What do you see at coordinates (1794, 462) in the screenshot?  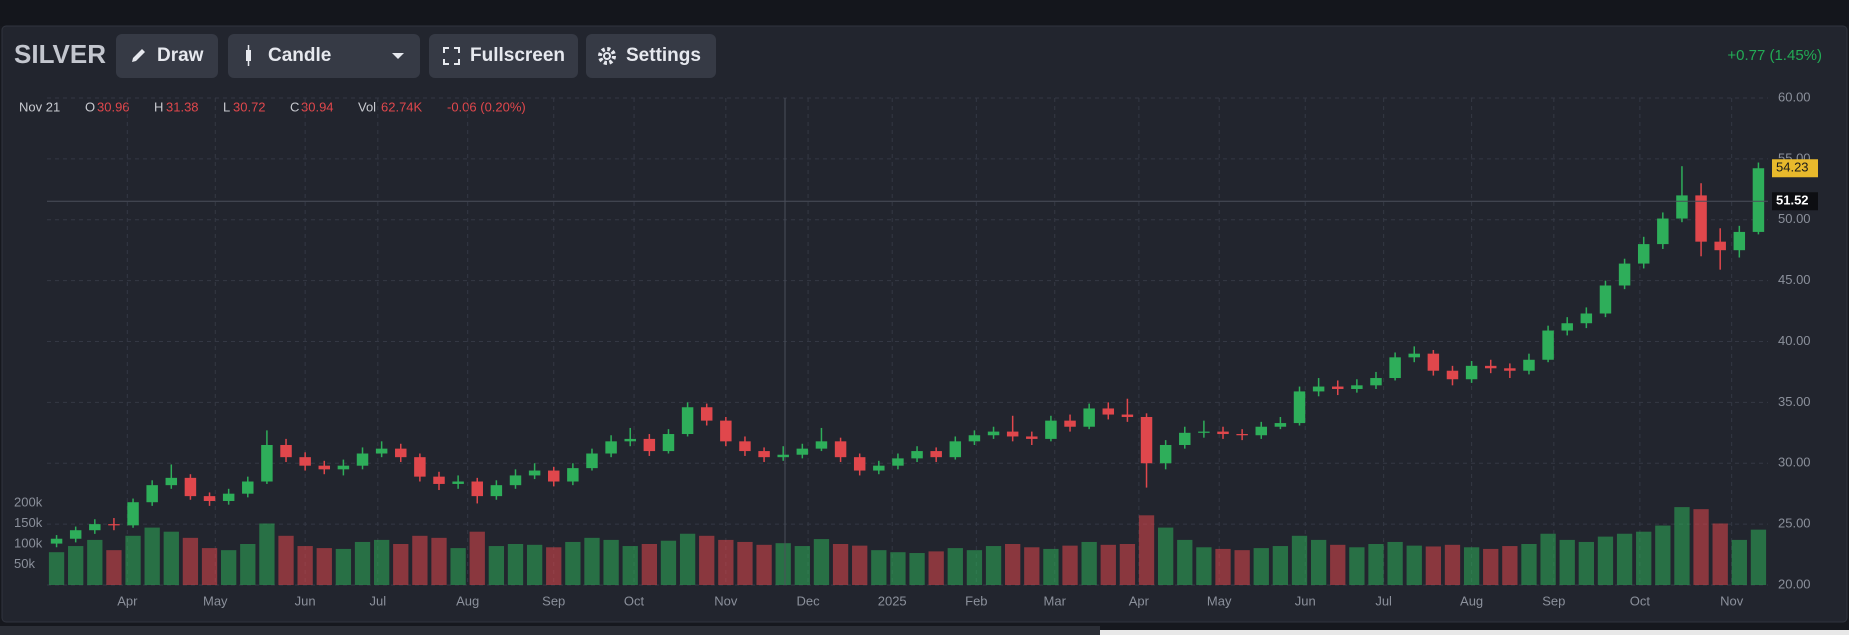 I see `y-tick-label: 30.00` at bounding box center [1794, 462].